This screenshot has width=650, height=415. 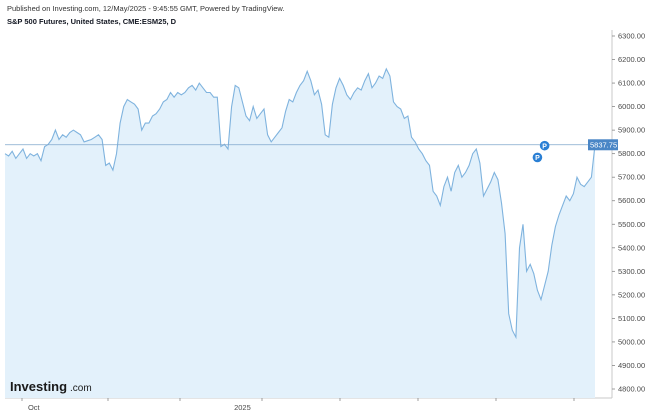 I want to click on y-tick-label: 6200.00, so click(x=631, y=59).